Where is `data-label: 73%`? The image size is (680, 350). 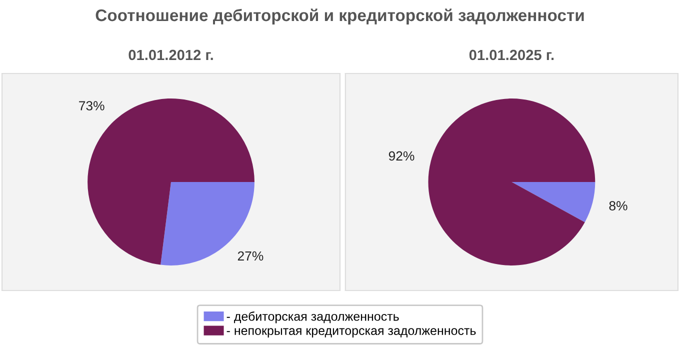 data-label: 73% is located at coordinates (91, 105).